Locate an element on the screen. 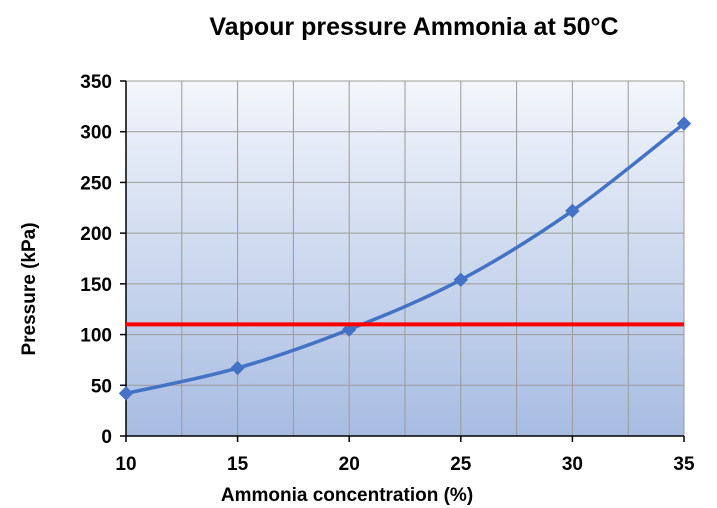 The width and height of the screenshot is (717, 508). x-tick-label: 35 is located at coordinates (684, 464).